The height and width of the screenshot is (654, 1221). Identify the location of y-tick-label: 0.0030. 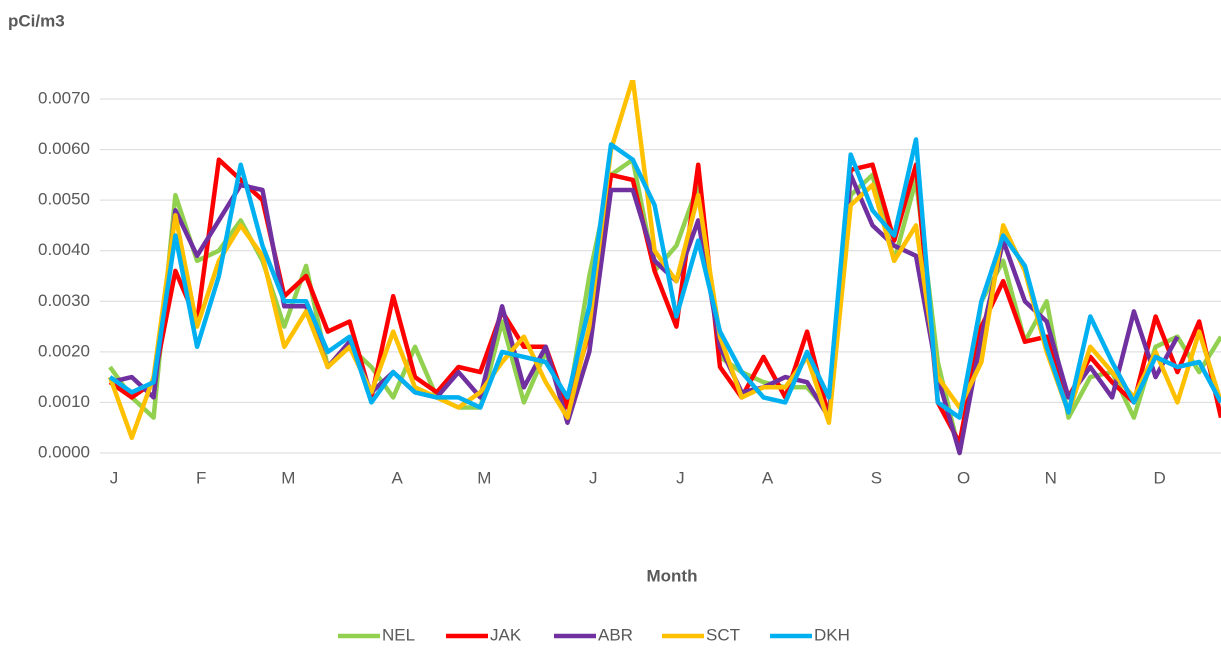
(64, 300).